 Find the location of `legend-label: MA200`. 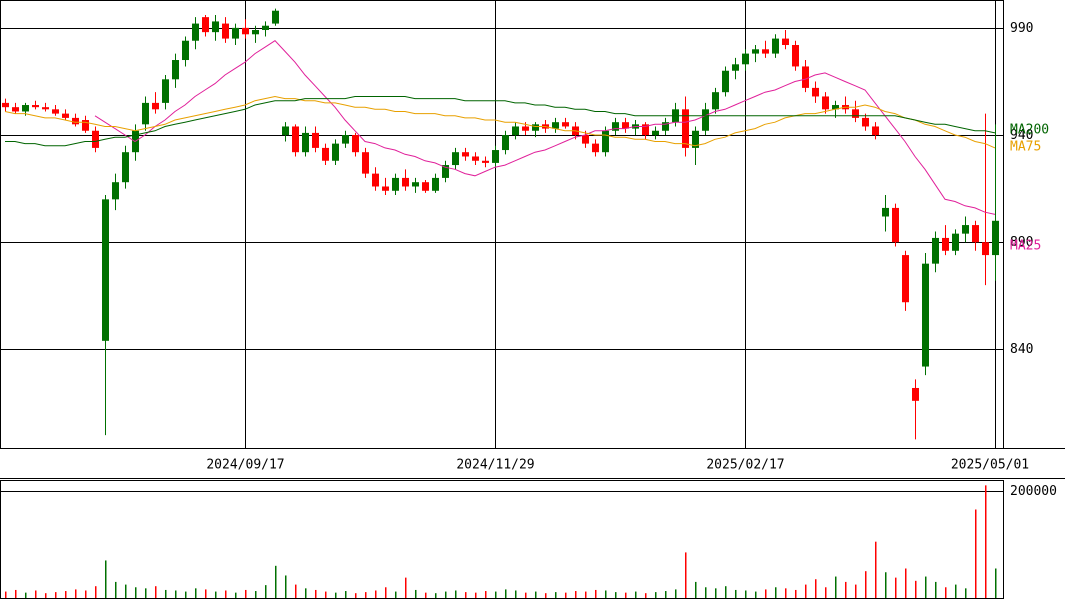

legend-label: MA200 is located at coordinates (1029, 130).